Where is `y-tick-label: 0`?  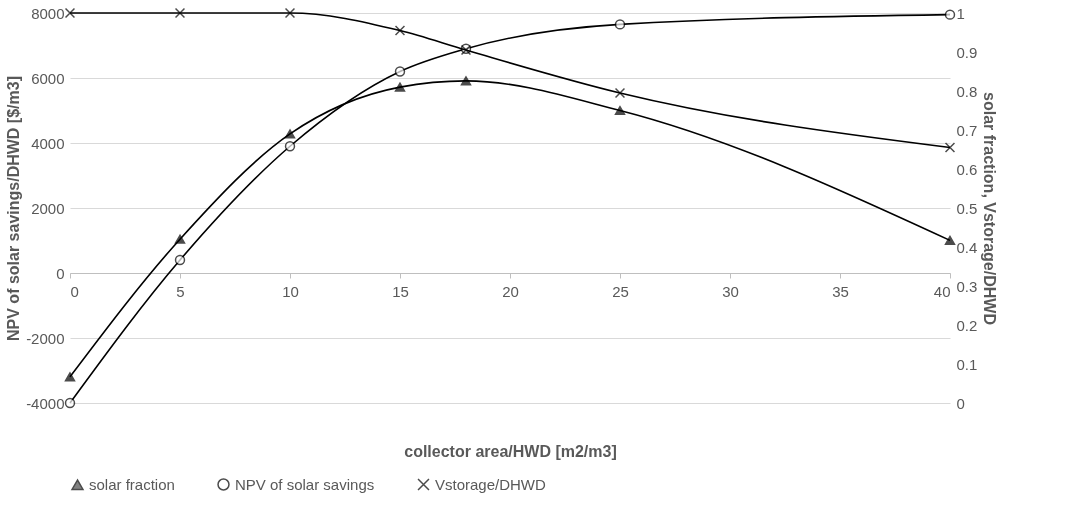
y-tick-label: 0 is located at coordinates (60, 273).